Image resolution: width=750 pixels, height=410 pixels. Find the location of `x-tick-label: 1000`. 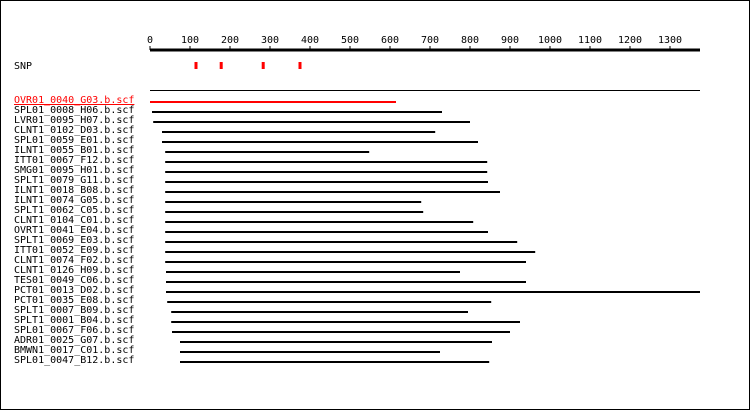

x-tick-label: 1000 is located at coordinates (550, 40).